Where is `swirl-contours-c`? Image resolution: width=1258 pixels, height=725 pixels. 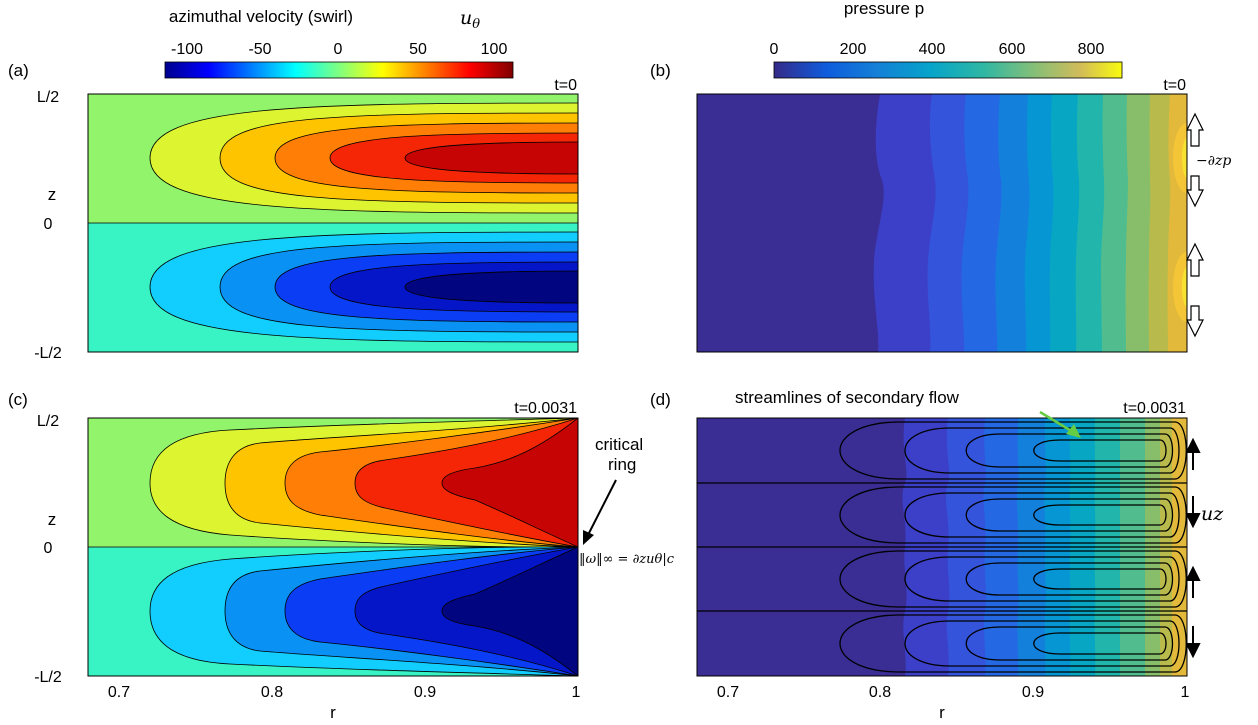 swirl-contours-c is located at coordinates (333, 547).